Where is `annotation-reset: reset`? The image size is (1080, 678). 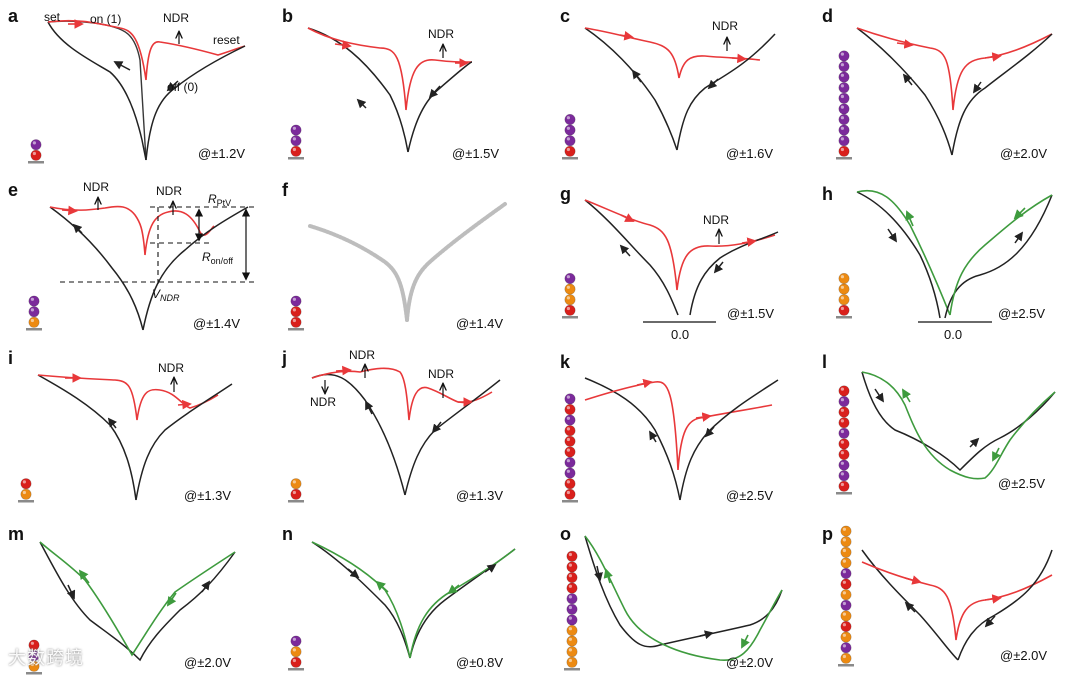
annotation-reset: reset is located at coordinates (226, 40).